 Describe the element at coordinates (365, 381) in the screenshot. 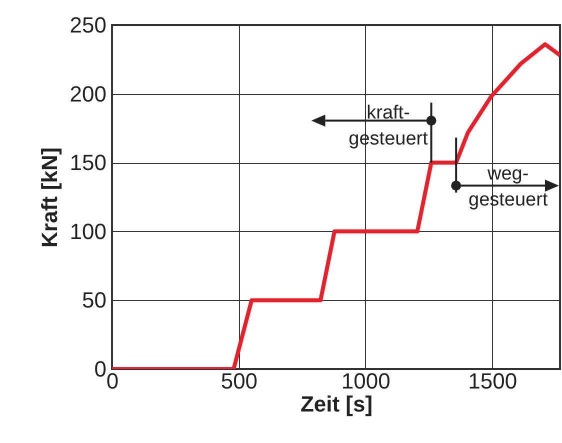

I see `x-tick-label: 1000` at that location.